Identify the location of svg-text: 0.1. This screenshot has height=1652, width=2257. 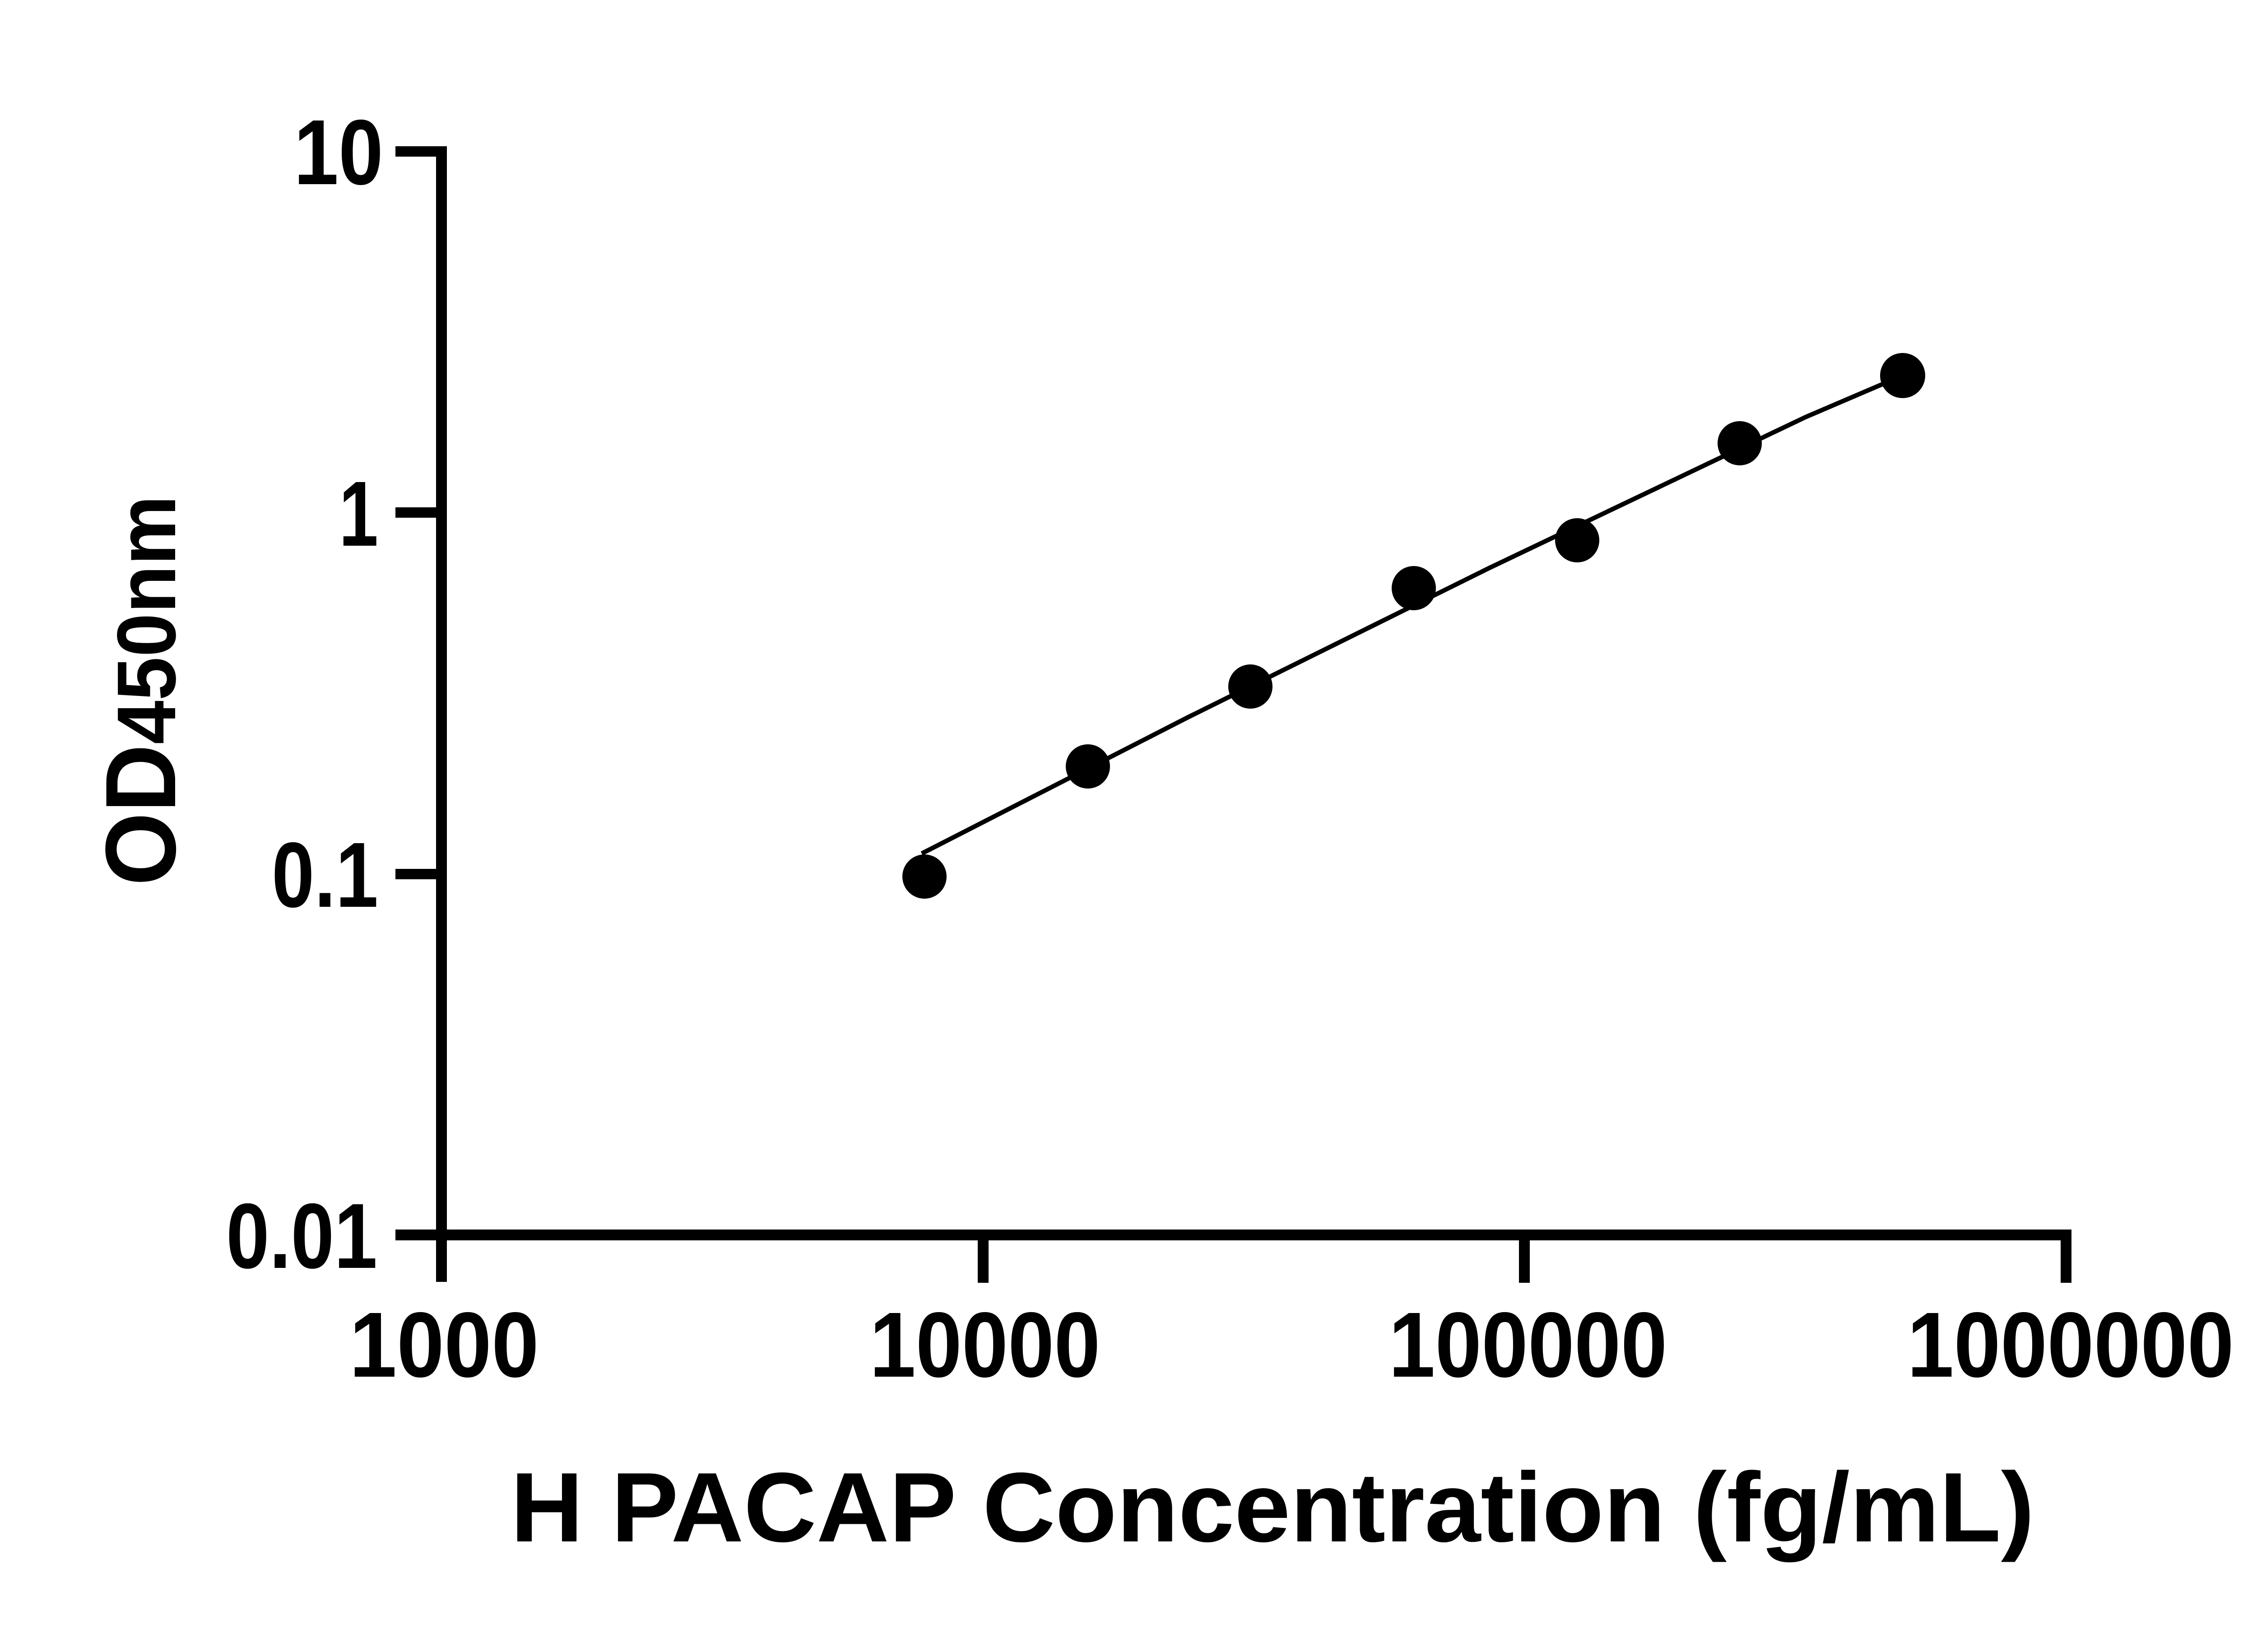
(325, 875).